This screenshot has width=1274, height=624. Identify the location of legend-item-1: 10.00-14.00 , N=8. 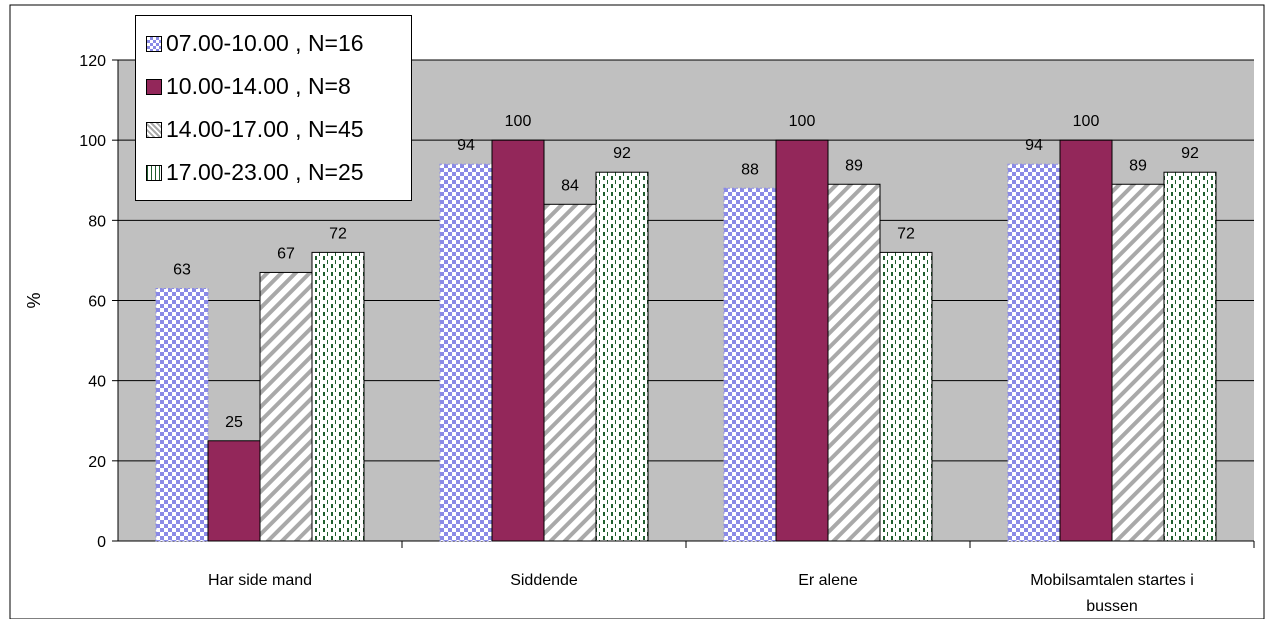
(278, 86).